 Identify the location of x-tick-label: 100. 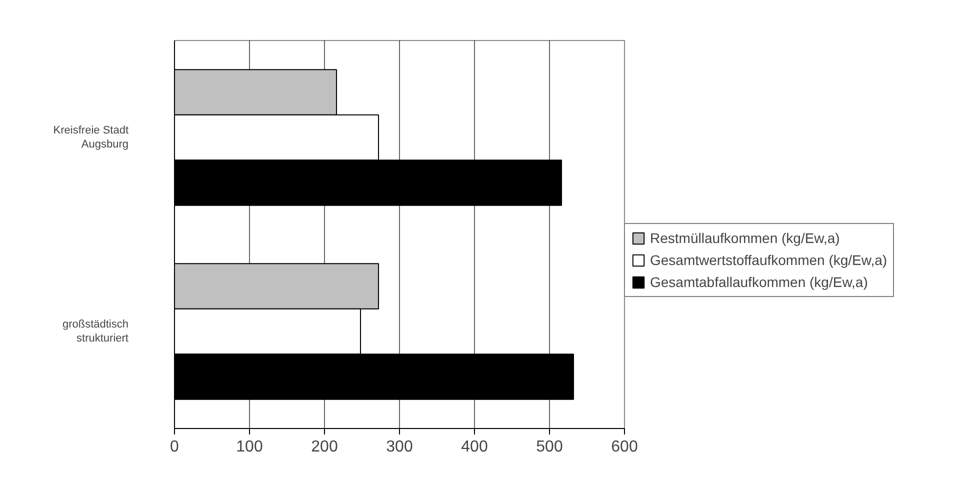
(249, 447).